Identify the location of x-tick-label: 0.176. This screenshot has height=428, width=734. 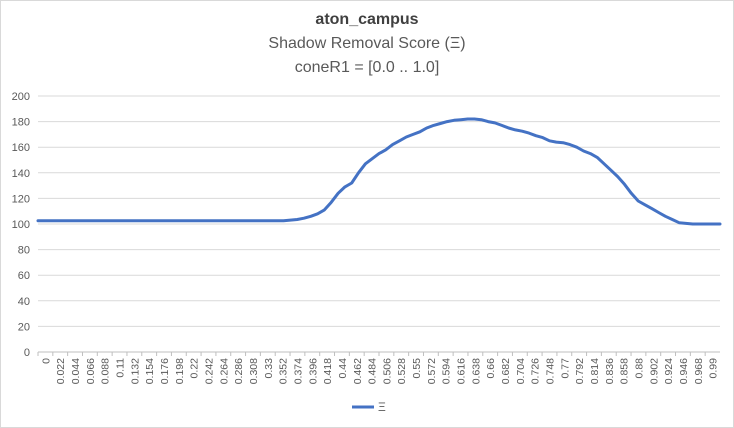
(165, 371).